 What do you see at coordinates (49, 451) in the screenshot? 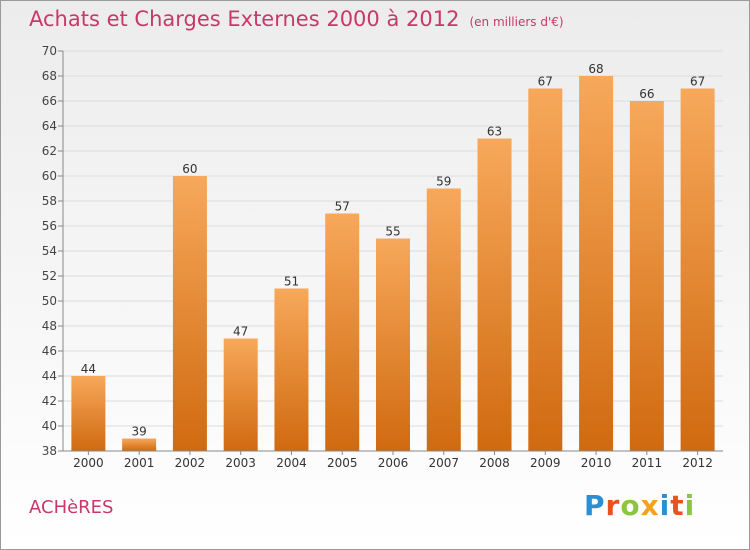
I see `y-tick-label: 38` at bounding box center [49, 451].